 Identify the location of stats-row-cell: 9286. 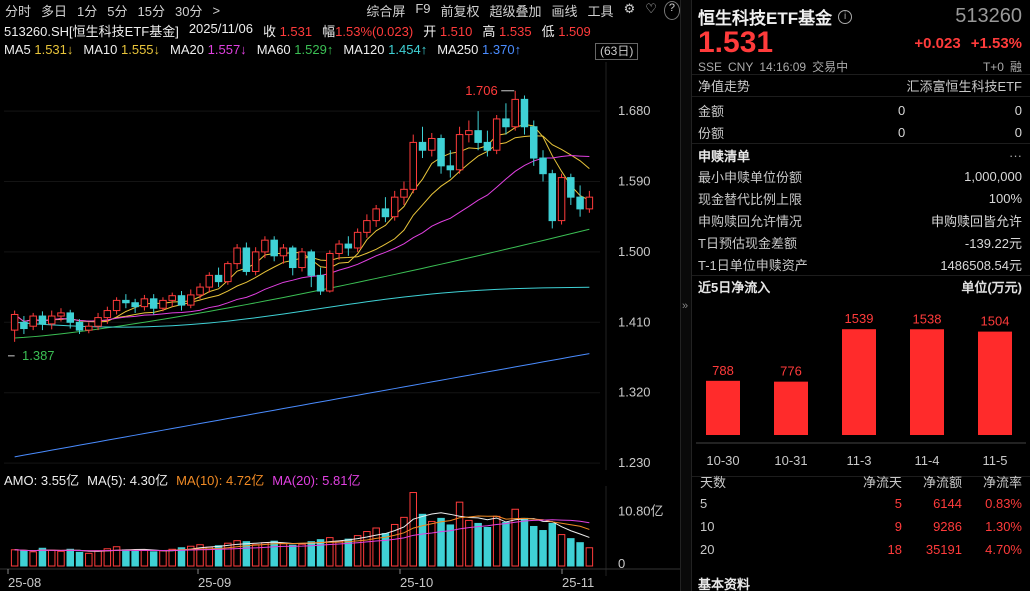
(947, 526).